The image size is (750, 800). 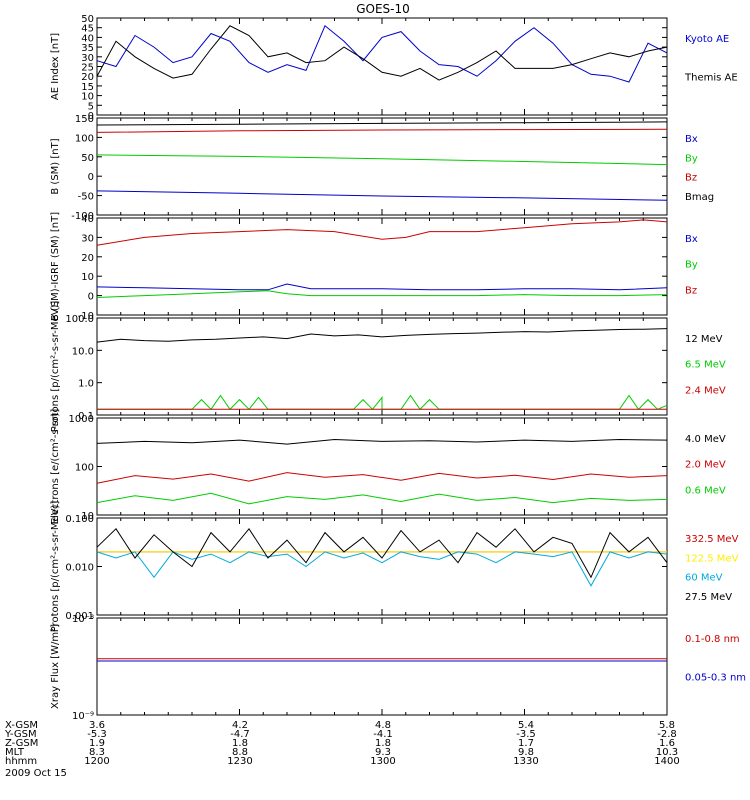 What do you see at coordinates (666, 761) in the screenshot?
I see `xaxis-row-value: 1400` at bounding box center [666, 761].